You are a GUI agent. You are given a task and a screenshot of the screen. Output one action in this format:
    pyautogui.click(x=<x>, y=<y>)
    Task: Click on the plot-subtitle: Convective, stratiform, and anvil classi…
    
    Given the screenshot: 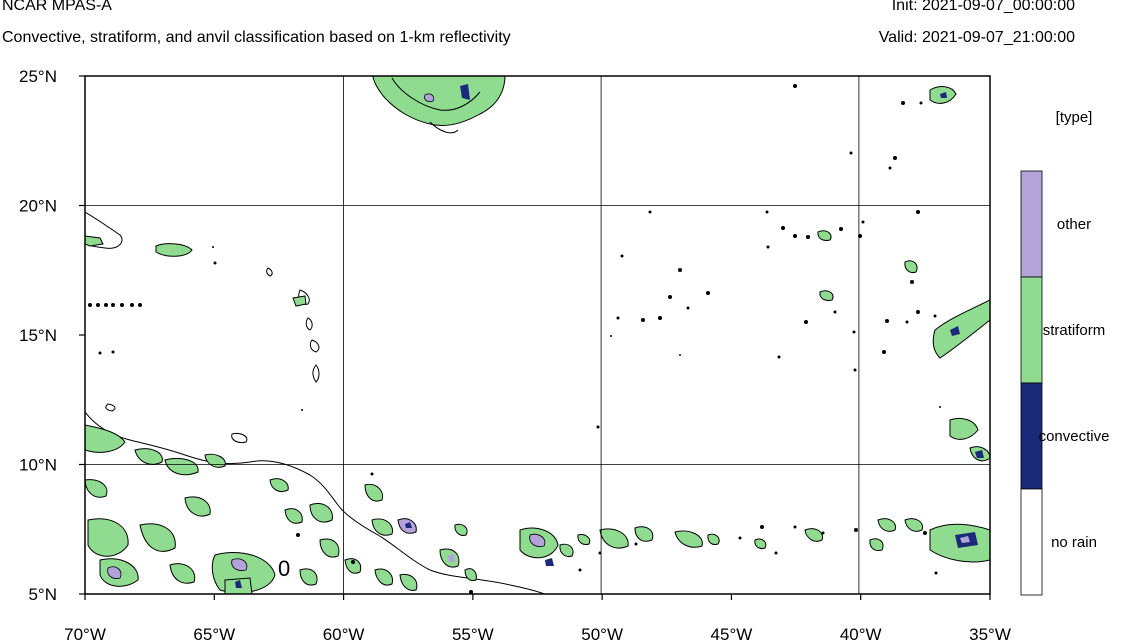 What is the action you would take?
    pyautogui.click(x=256, y=37)
    